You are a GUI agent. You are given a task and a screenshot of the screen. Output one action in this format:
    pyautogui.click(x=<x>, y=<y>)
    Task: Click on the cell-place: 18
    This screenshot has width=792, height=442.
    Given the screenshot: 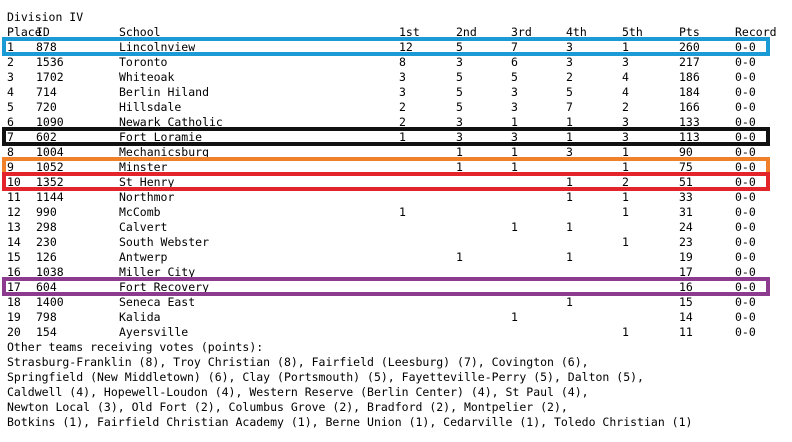 What is the action you would take?
    pyautogui.click(x=14, y=302)
    